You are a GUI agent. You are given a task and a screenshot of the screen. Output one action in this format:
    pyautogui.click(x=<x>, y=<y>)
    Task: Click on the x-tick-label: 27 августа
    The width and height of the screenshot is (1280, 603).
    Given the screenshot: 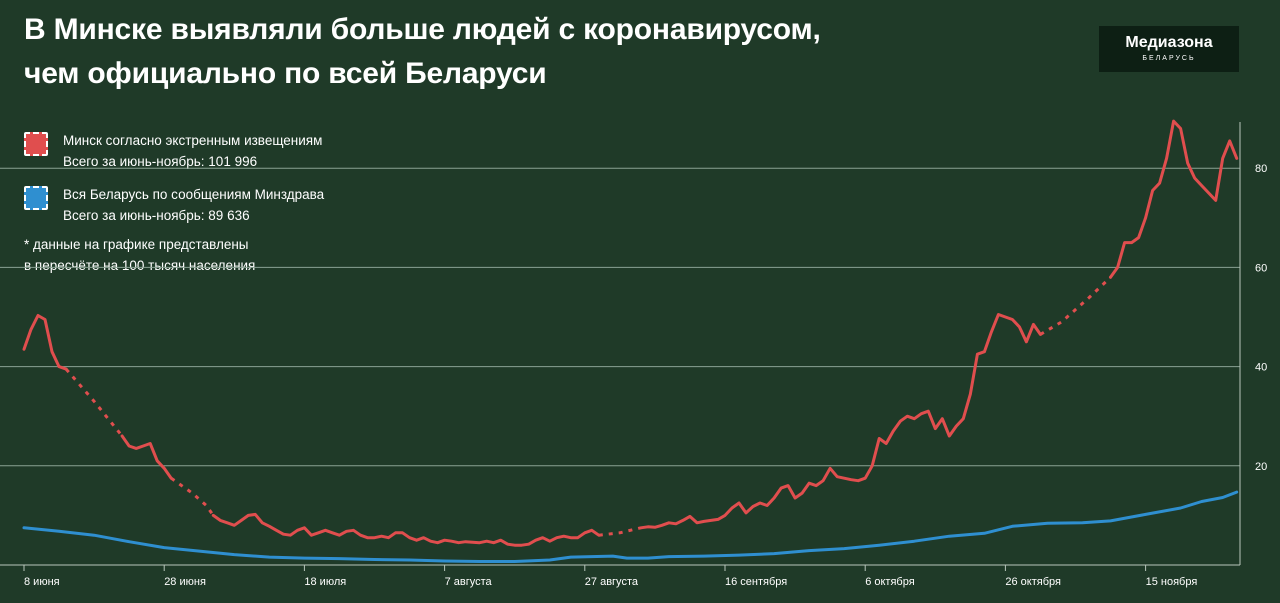 What is the action you would take?
    pyautogui.click(x=612, y=582)
    